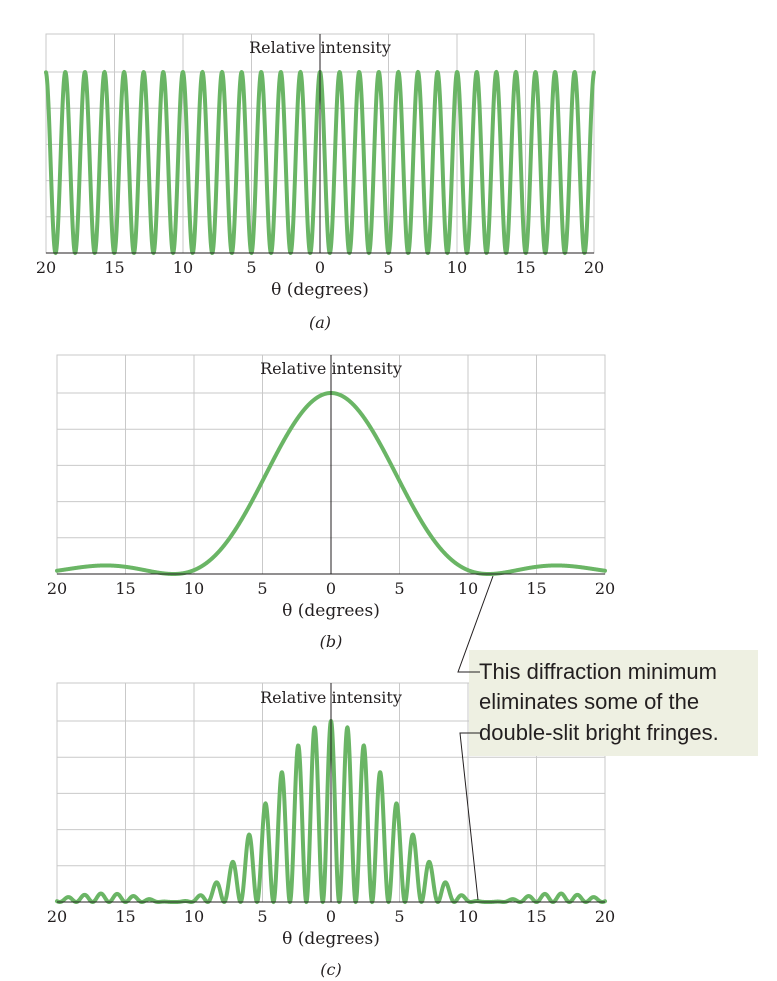  What do you see at coordinates (262, 916) in the screenshot?
I see `panel-c-x-tick-3: 5` at bounding box center [262, 916].